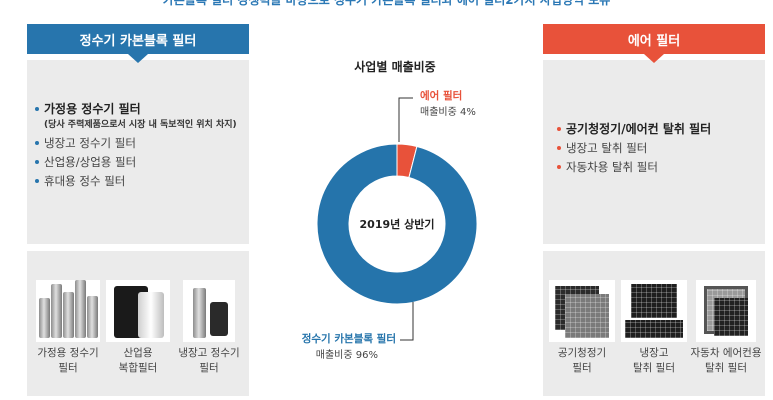 Image resolution: width=773 pixels, height=400 pixels. Describe the element at coordinates (68, 311) in the screenshot. I see `household-filter-image` at that location.